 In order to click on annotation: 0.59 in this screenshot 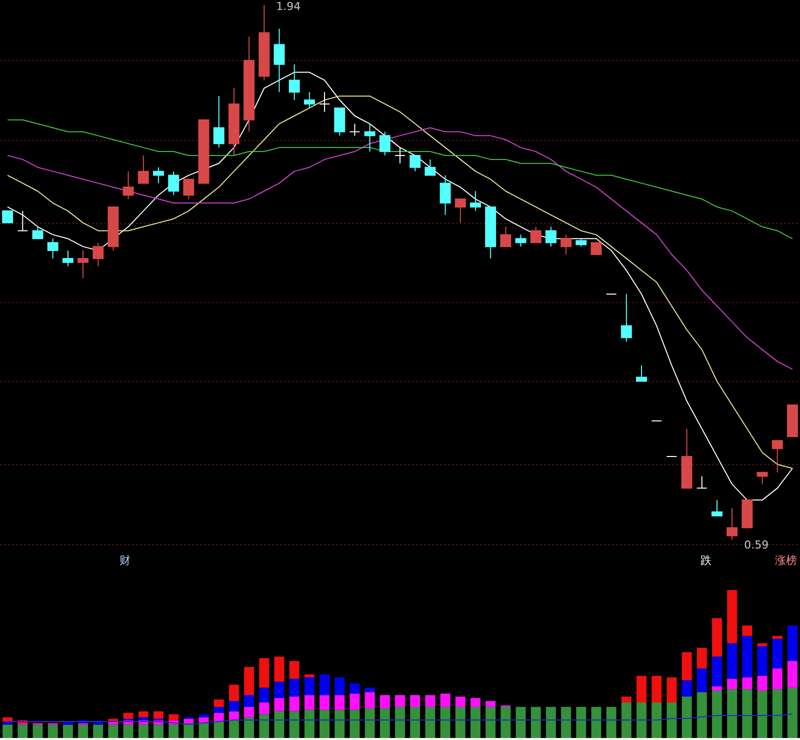, I will do `click(756, 545)`.